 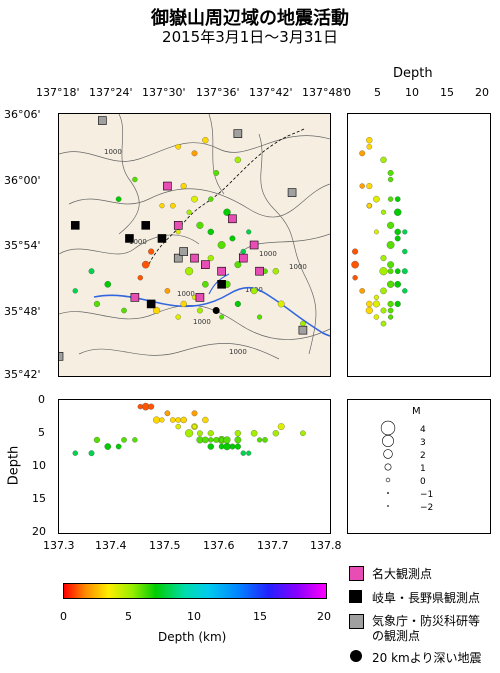 I want to click on map-lon-tick: 137°36', so click(x=218, y=92).